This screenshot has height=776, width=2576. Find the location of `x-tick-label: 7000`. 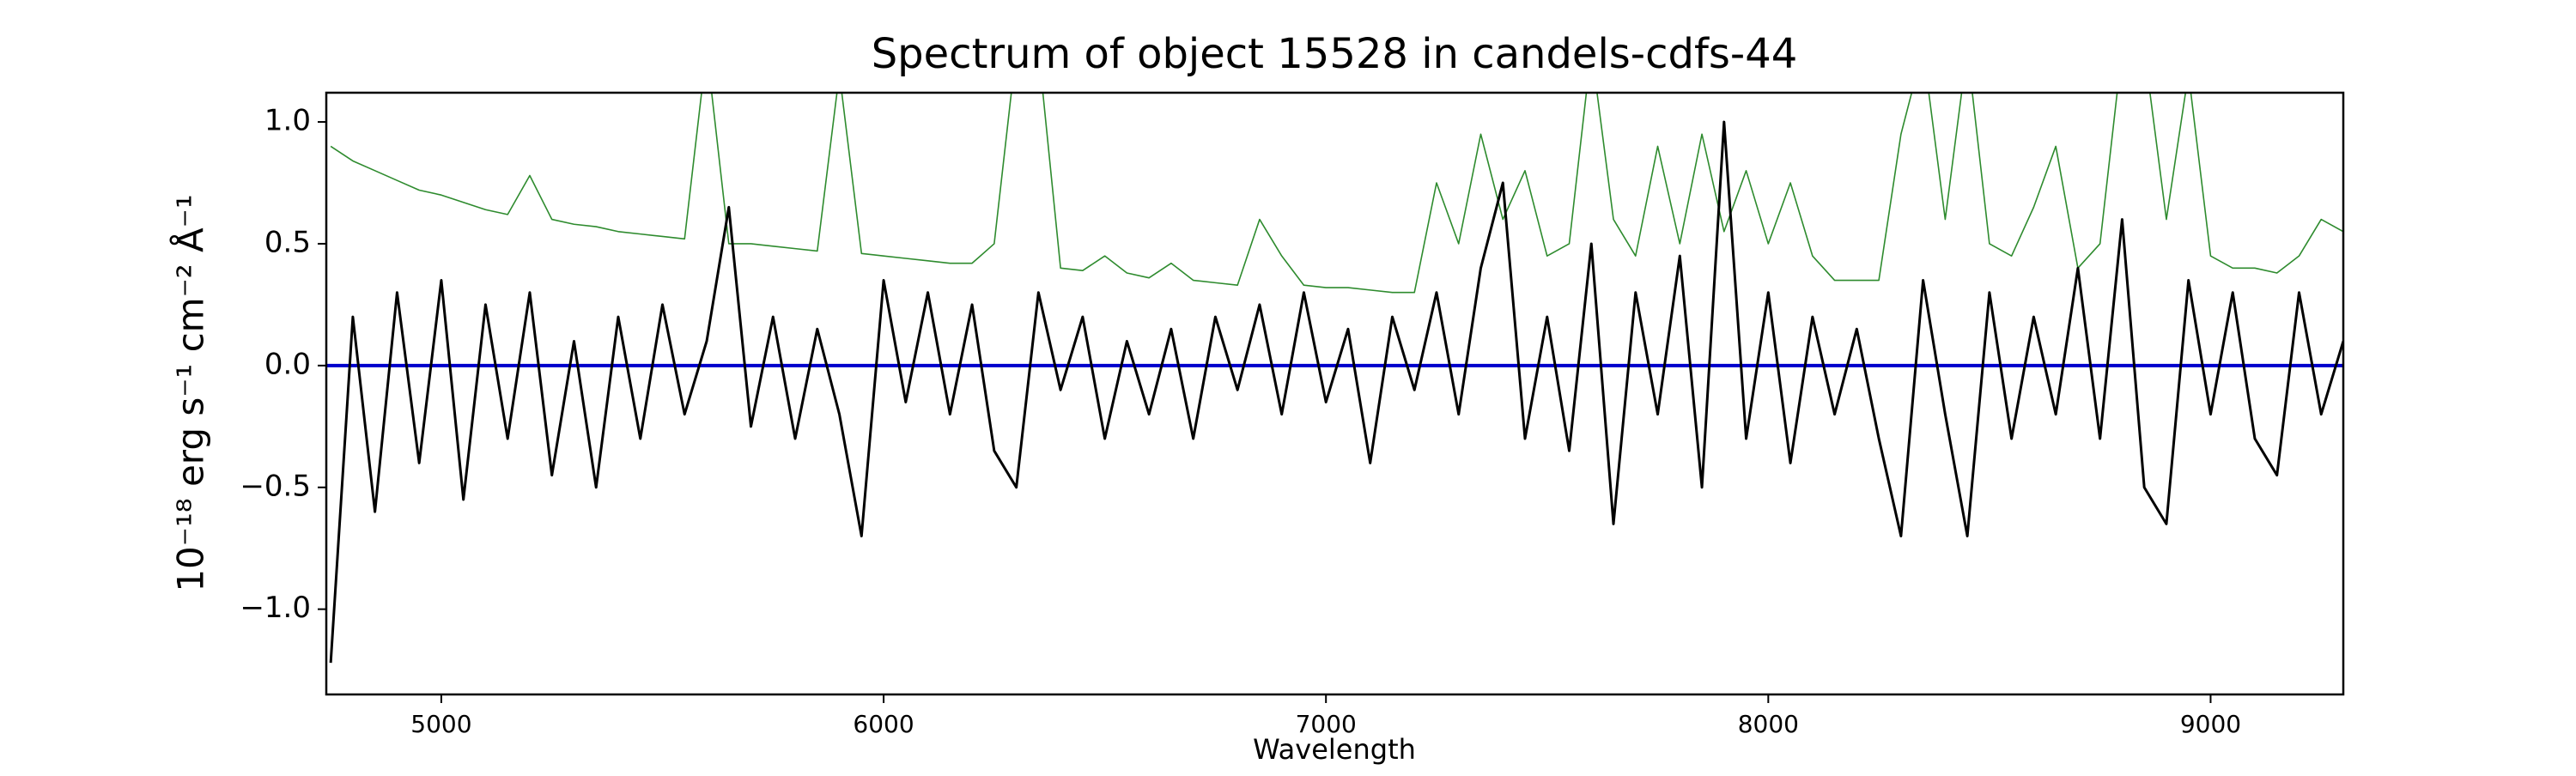

x-tick-label: 7000 is located at coordinates (1327, 724).